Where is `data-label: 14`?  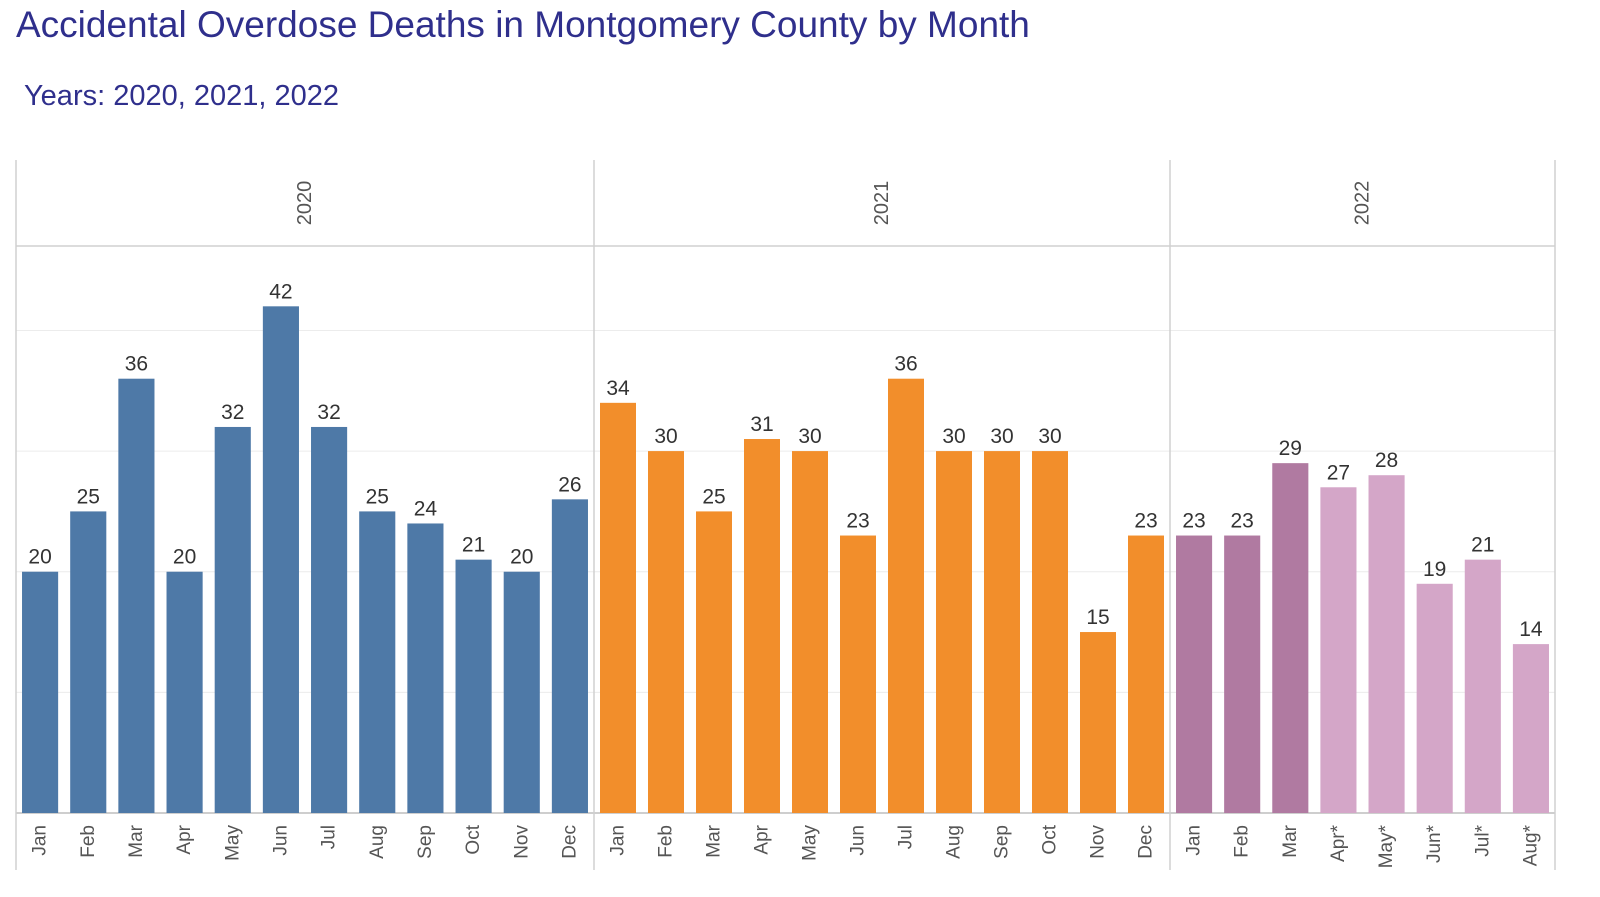
data-label: 14 is located at coordinates (1531, 629).